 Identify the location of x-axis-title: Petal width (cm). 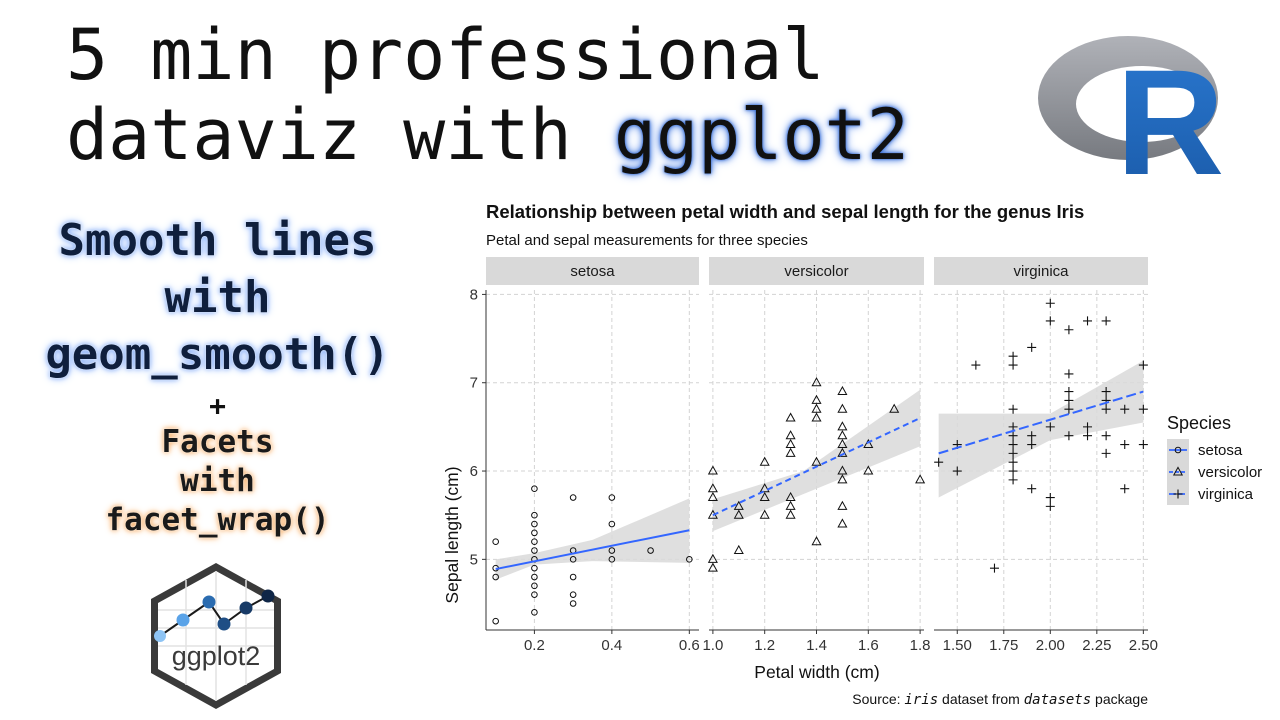
(816, 672).